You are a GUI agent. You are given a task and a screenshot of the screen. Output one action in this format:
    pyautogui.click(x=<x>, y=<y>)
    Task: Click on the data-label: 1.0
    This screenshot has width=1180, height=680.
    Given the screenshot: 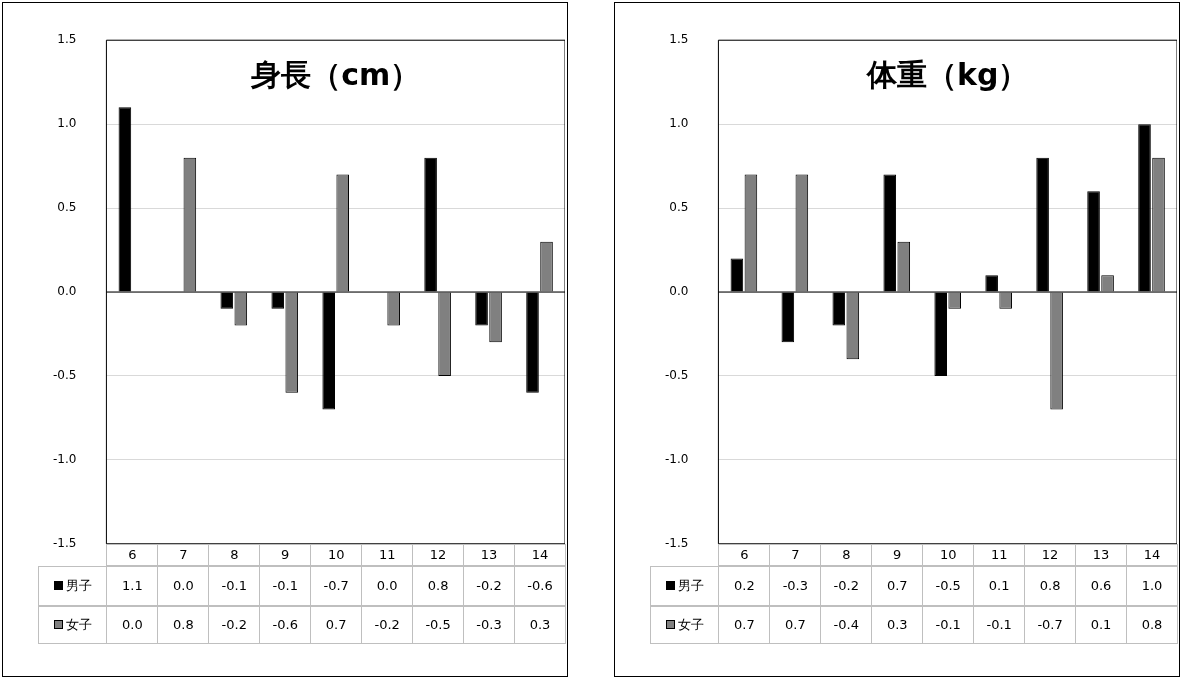 What is the action you would take?
    pyautogui.click(x=1152, y=585)
    